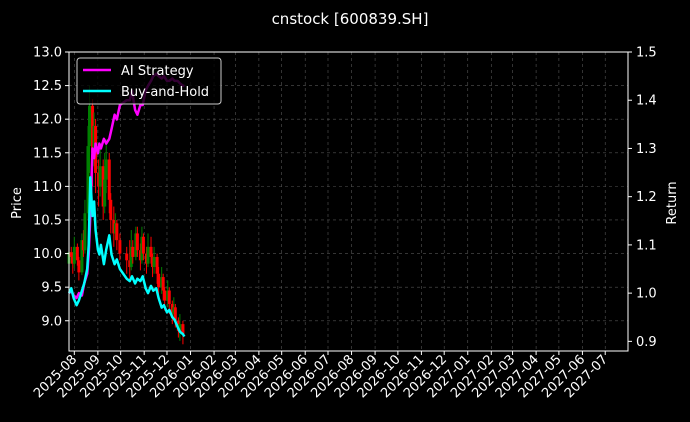 This screenshot has height=422, width=690. Describe the element at coordinates (646, 342) in the screenshot. I see `y-right-tick-label: 0.9` at that location.